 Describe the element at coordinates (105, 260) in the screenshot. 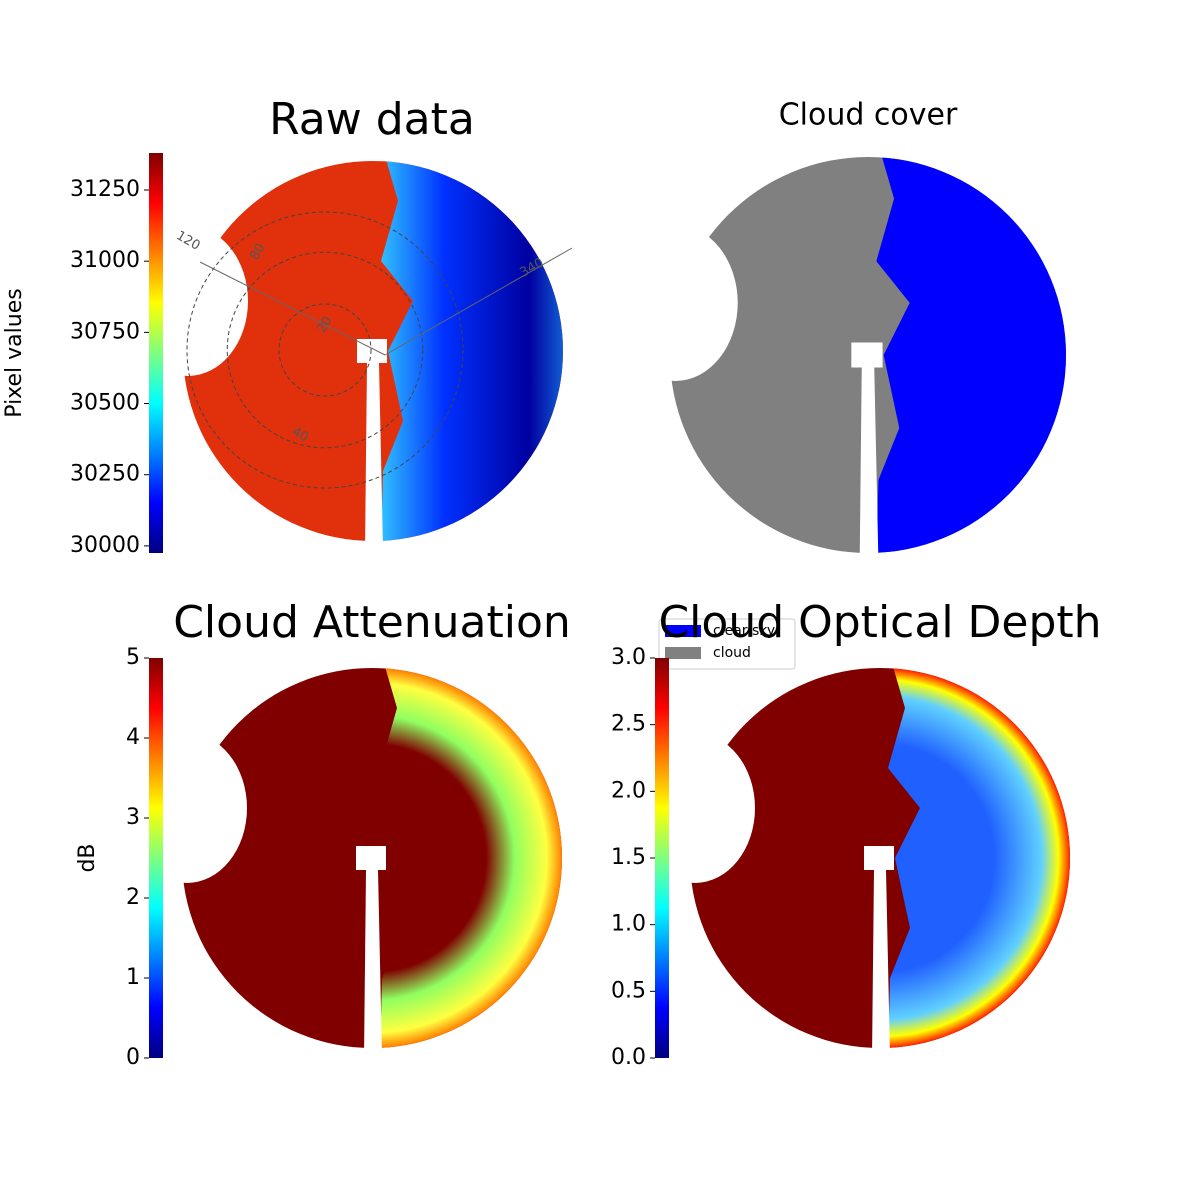

I see `colorbar-tick-label: 31000` at that location.